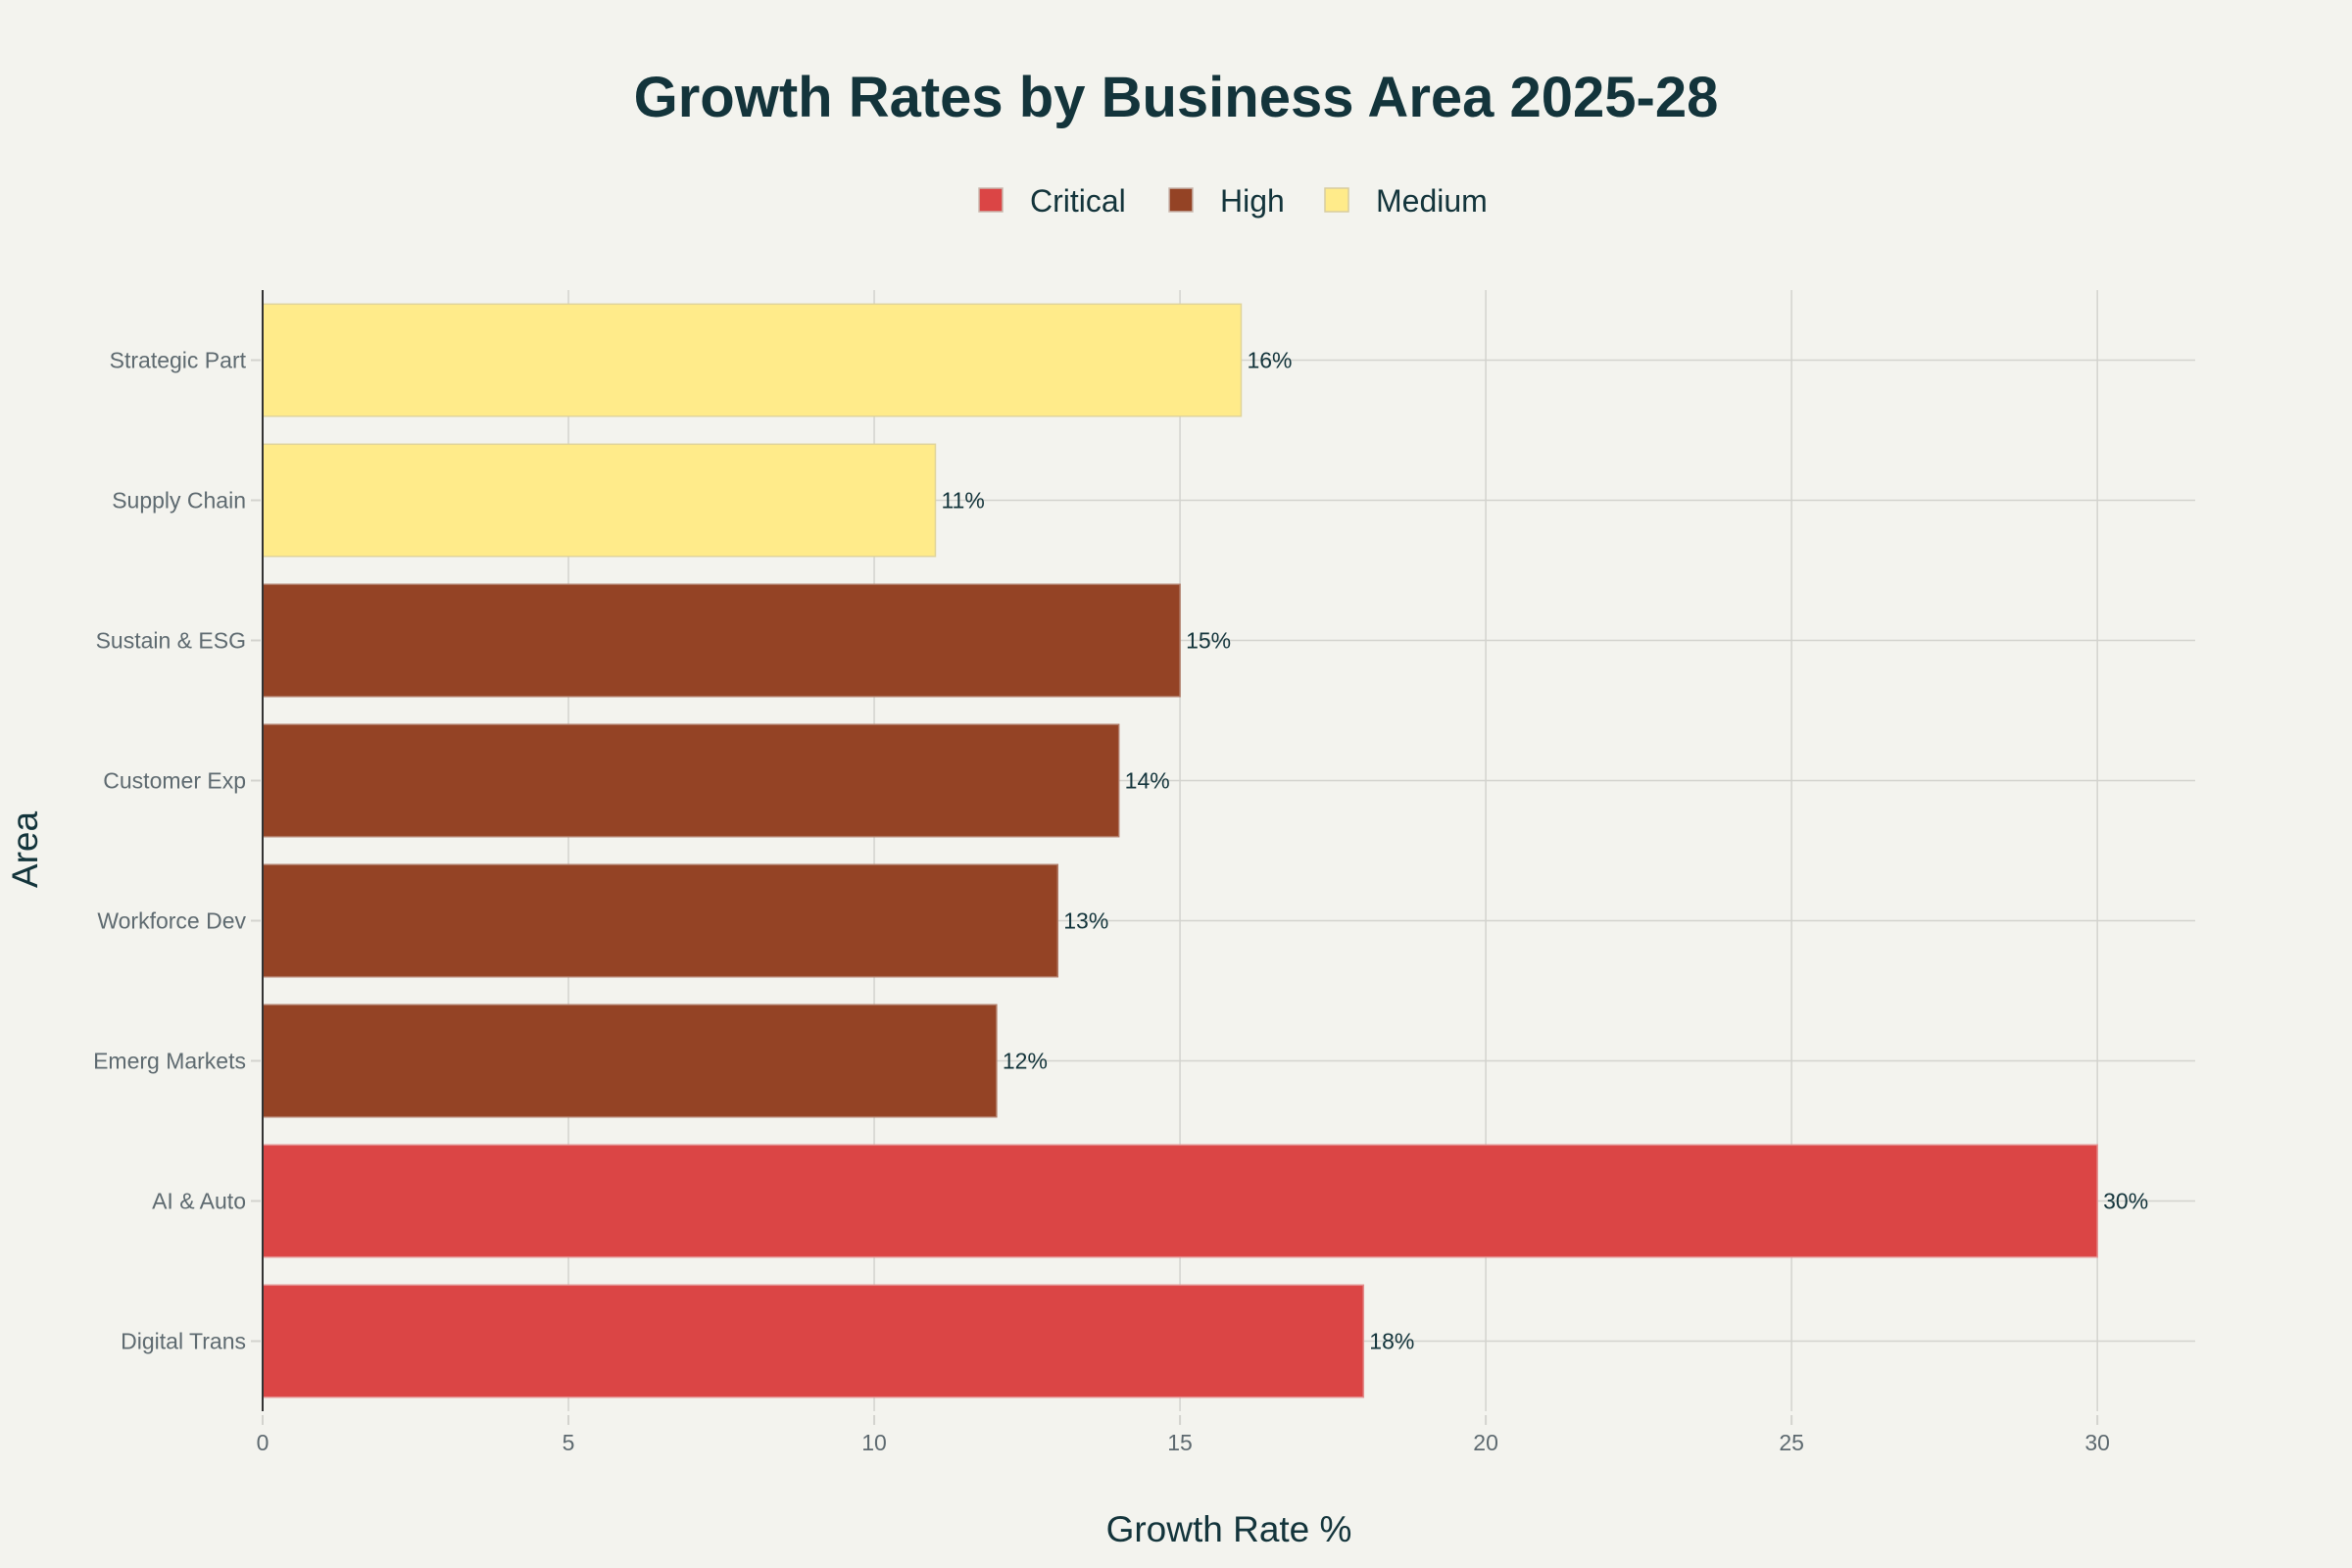 The image size is (2352, 1568). What do you see at coordinates (1791, 1442) in the screenshot?
I see `x-tick-label: 25` at bounding box center [1791, 1442].